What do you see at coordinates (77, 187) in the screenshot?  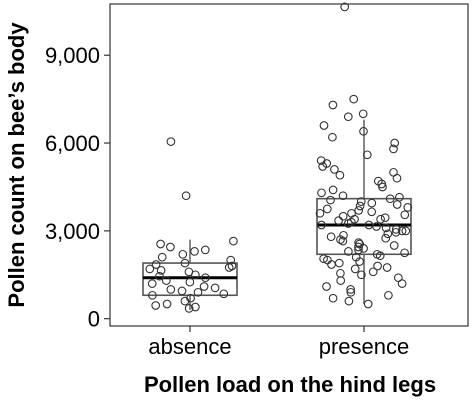 I see `y-axis: 0 3,000 6,000 9,000` at bounding box center [77, 187].